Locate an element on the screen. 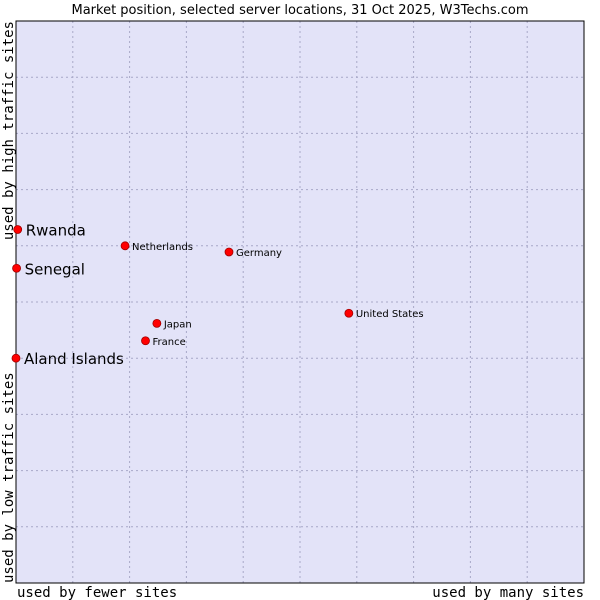 This screenshot has width=600, height=600. x-axis-label-right: used by many sites is located at coordinates (508, 592).